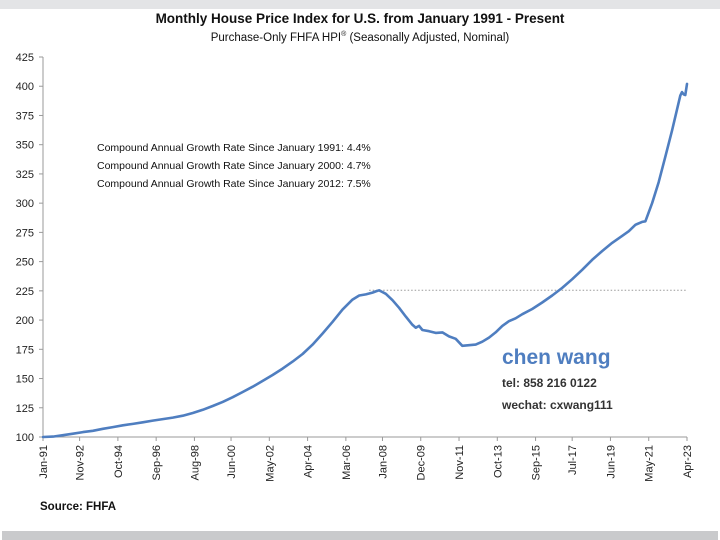 This screenshot has height=540, width=720. I want to click on x-tick-label: Oct-94, so click(119, 461).